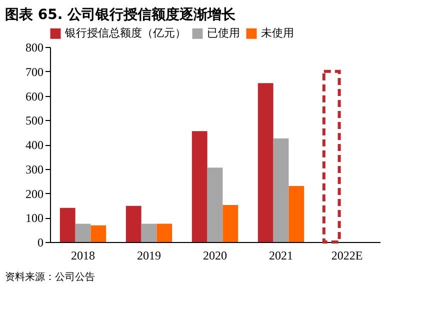 This screenshot has height=323, width=434. What do you see at coordinates (83, 255) in the screenshot?
I see `x-tick-label: 2018` at bounding box center [83, 255].